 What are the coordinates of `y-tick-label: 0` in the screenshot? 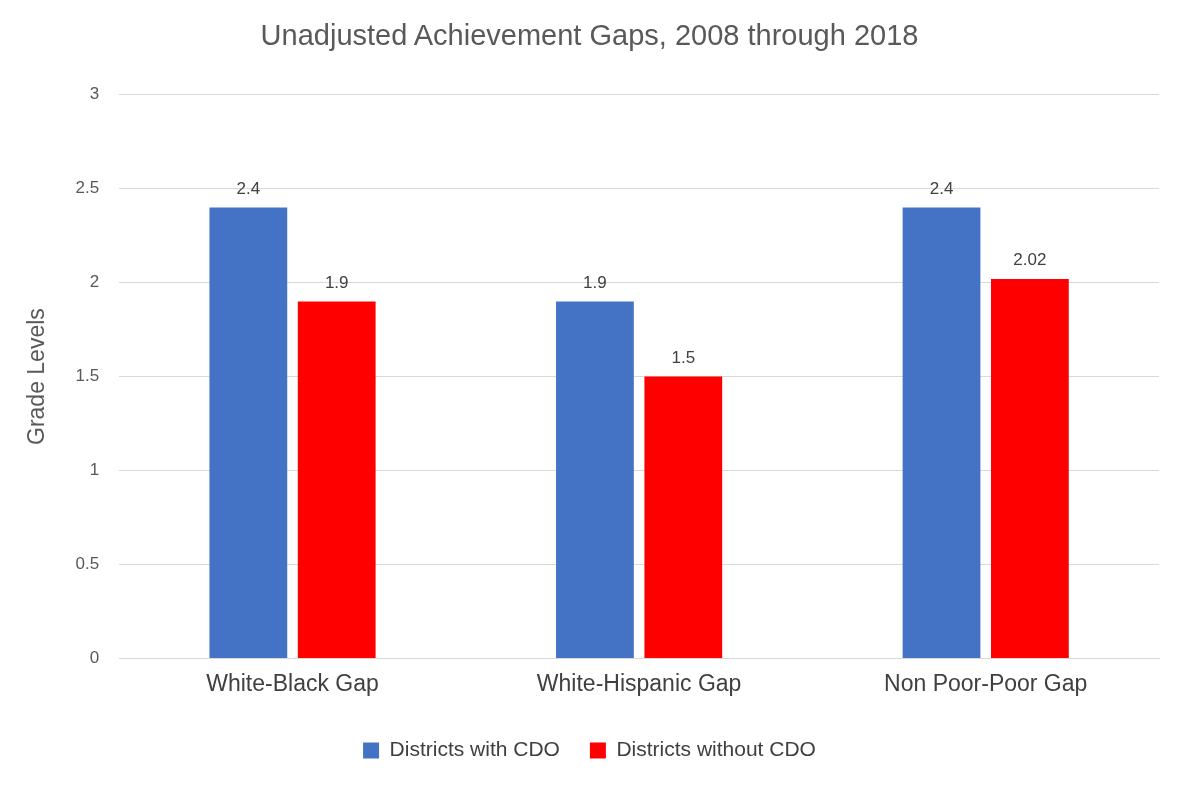 It's located at (94, 658).